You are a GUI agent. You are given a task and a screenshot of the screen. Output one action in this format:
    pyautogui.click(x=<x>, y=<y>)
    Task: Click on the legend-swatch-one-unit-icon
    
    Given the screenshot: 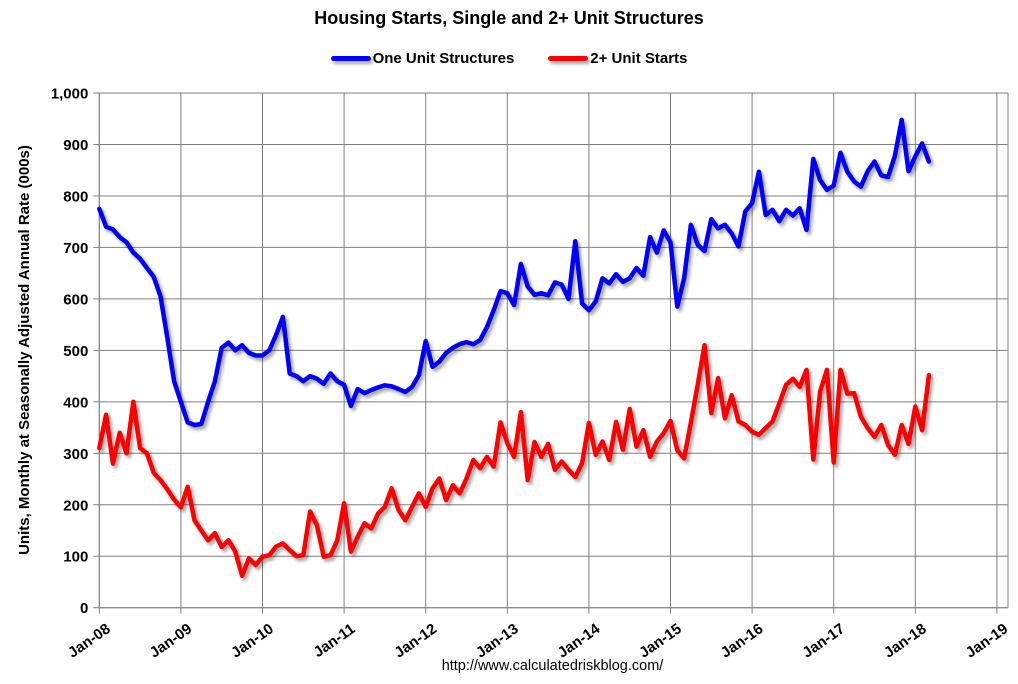 What is the action you would take?
    pyautogui.click(x=350, y=58)
    